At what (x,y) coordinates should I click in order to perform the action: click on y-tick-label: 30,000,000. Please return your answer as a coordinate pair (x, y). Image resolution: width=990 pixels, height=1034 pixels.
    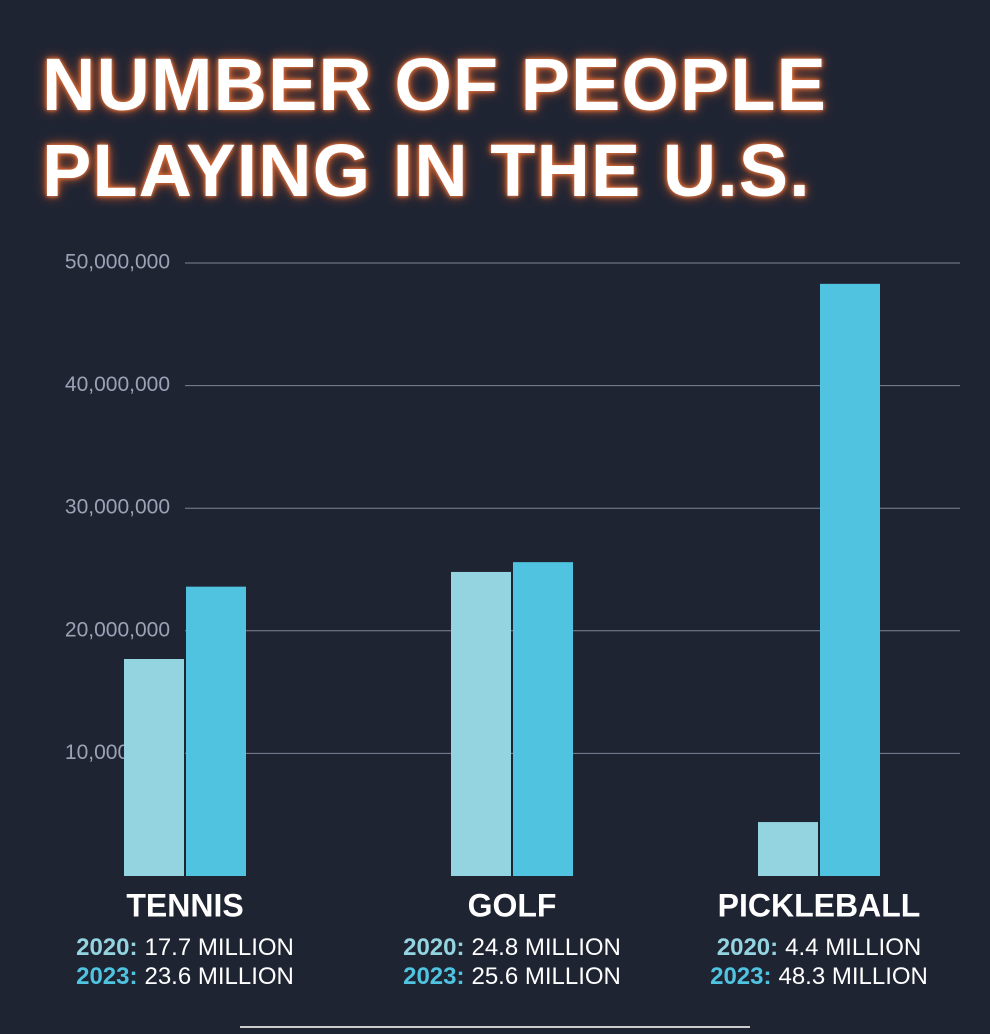
    Looking at the image, I should click on (117, 507).